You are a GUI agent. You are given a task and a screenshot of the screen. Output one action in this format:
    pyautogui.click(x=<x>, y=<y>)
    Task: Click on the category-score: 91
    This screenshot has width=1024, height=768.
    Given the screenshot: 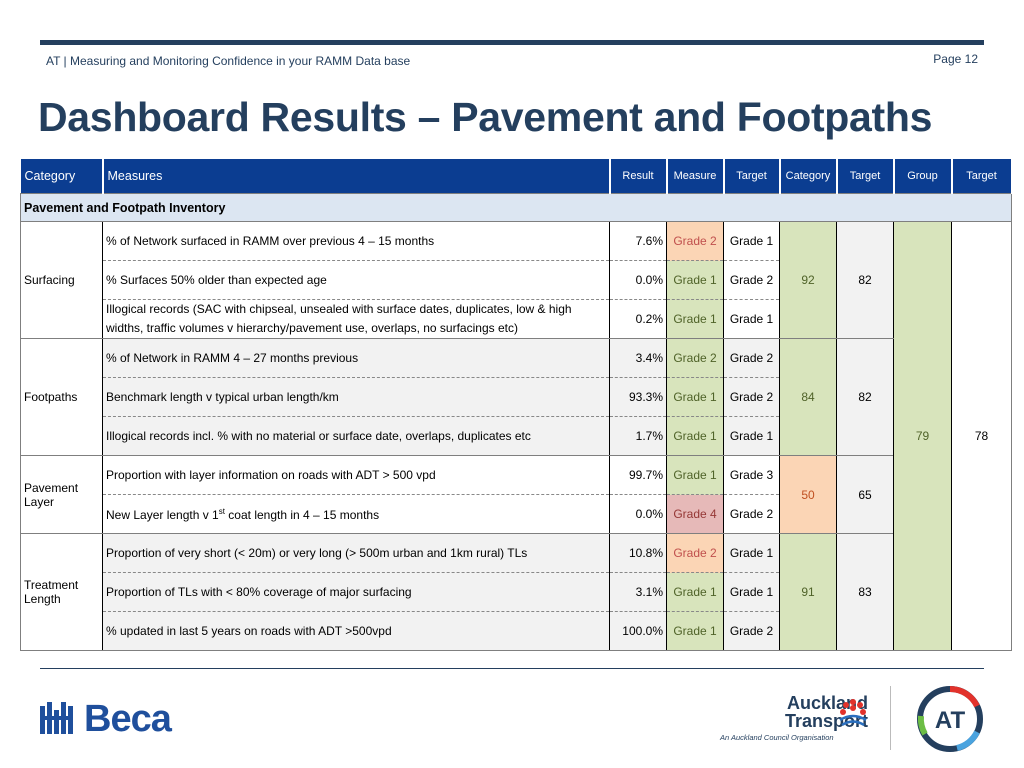 What is the action you would take?
    pyautogui.click(x=808, y=592)
    